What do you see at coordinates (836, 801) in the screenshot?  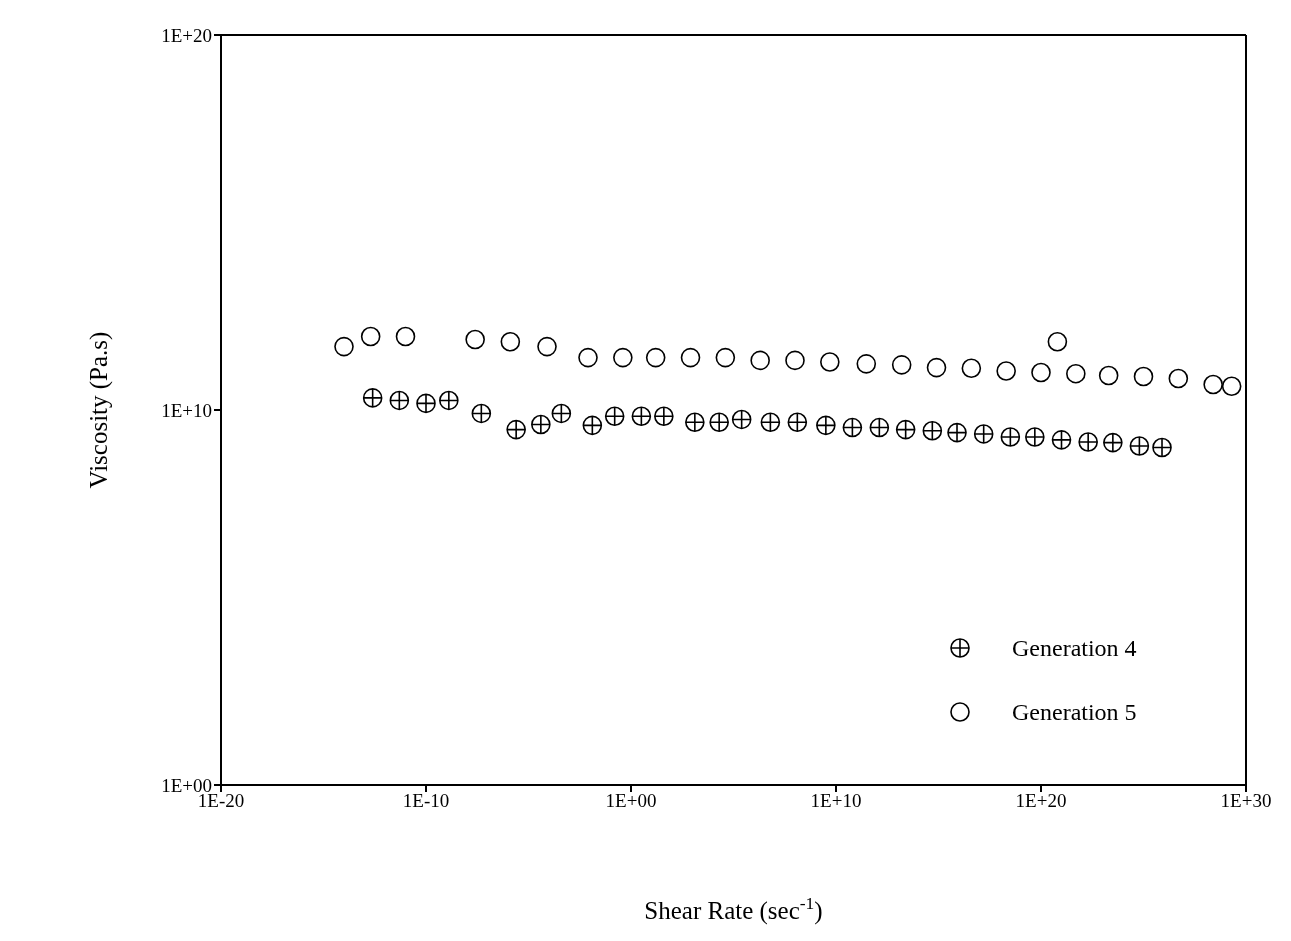 I see `x-tick-label: 1E+10` at bounding box center [836, 801].